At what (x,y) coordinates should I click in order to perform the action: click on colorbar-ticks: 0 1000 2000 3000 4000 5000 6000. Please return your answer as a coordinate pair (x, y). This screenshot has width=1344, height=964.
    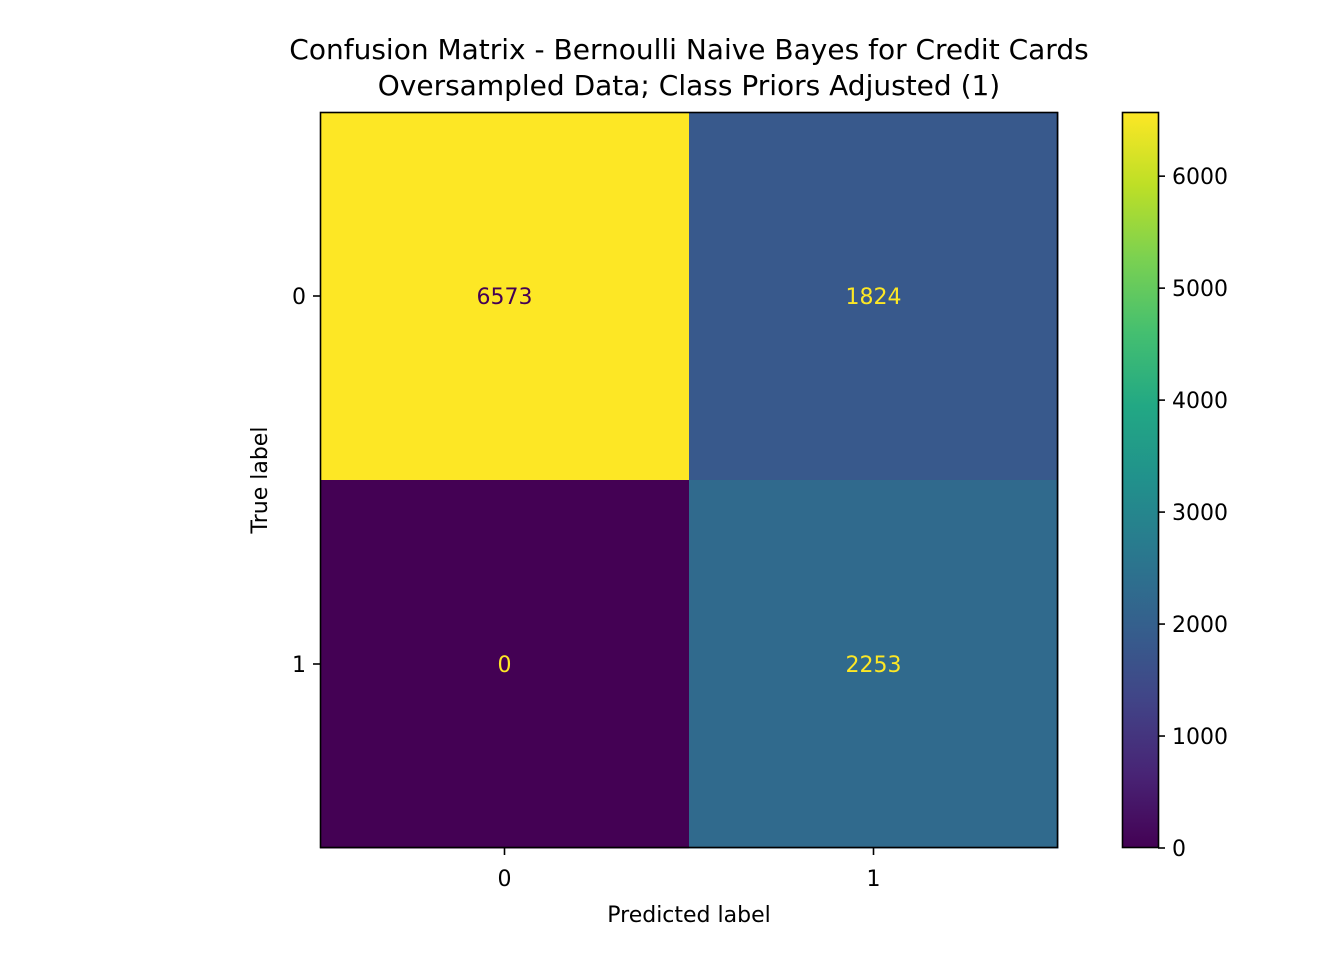
    Looking at the image, I should click on (1193, 513).